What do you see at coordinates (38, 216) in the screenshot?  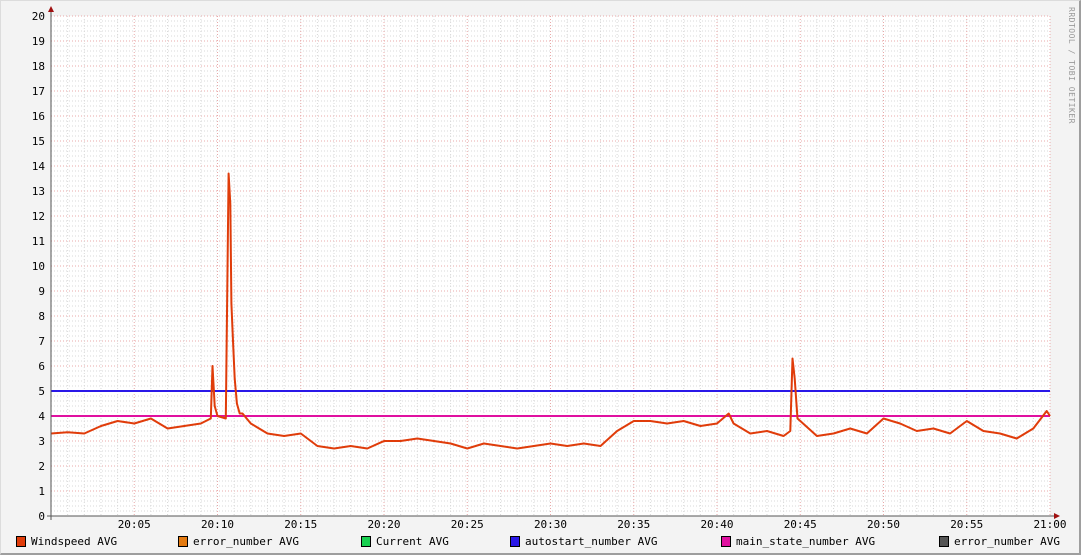 I see `y-tick-label: 12` at bounding box center [38, 216].